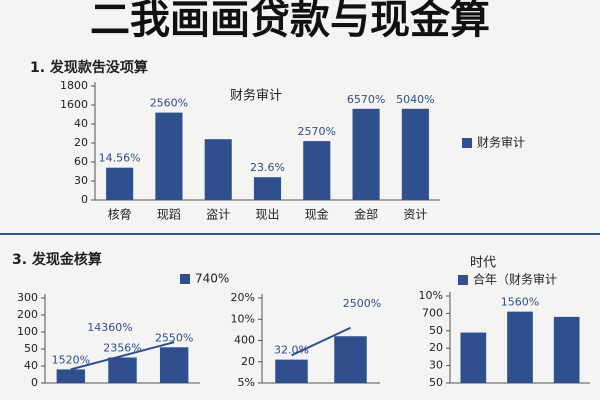  What do you see at coordinates (81, 161) in the screenshot?
I see `y-tick-label: 60` at bounding box center [81, 161].